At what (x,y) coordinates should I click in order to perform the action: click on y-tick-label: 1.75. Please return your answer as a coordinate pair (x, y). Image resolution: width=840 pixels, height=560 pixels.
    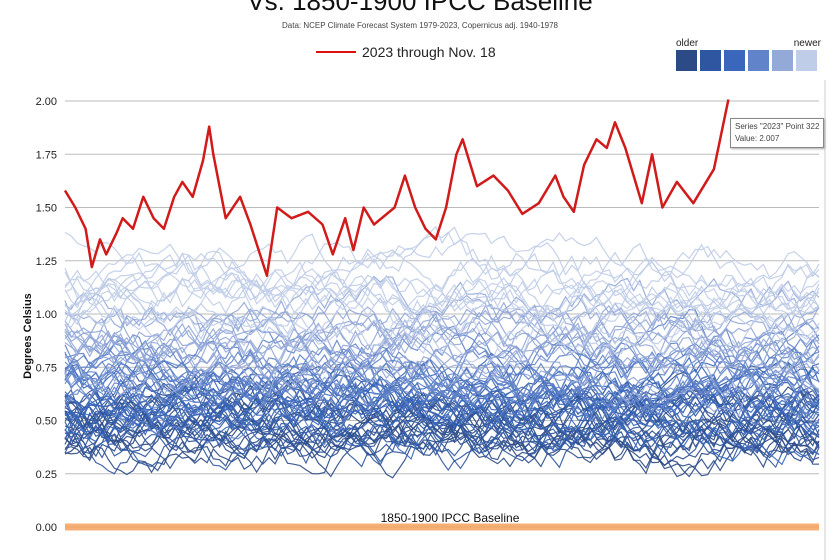
    Looking at the image, I should click on (46, 155).